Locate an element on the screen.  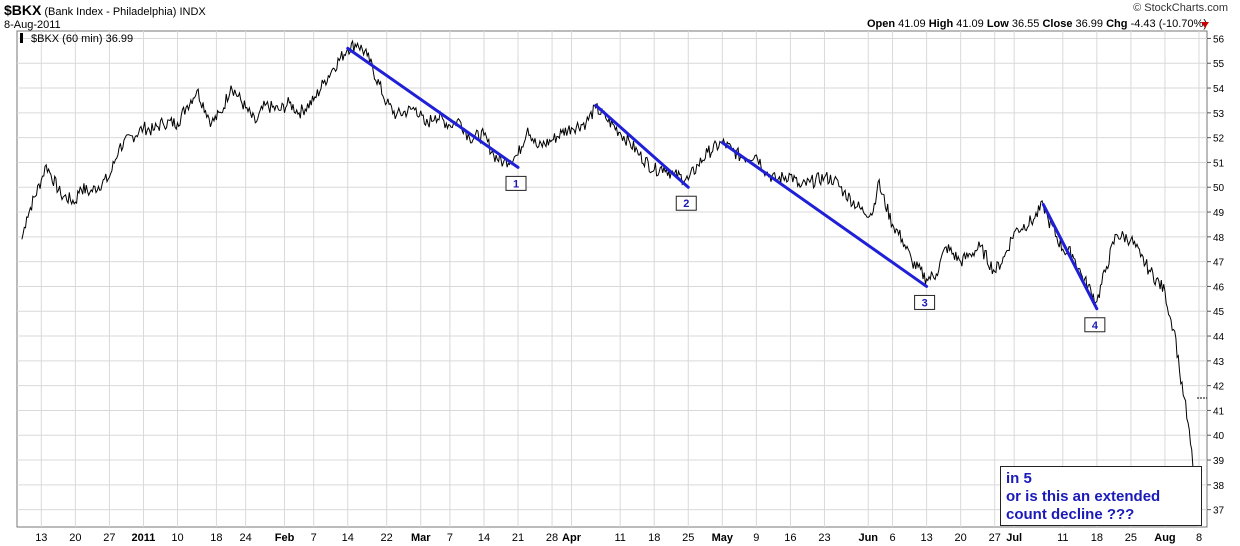
y-tick-label: 54 is located at coordinates (1219, 89).